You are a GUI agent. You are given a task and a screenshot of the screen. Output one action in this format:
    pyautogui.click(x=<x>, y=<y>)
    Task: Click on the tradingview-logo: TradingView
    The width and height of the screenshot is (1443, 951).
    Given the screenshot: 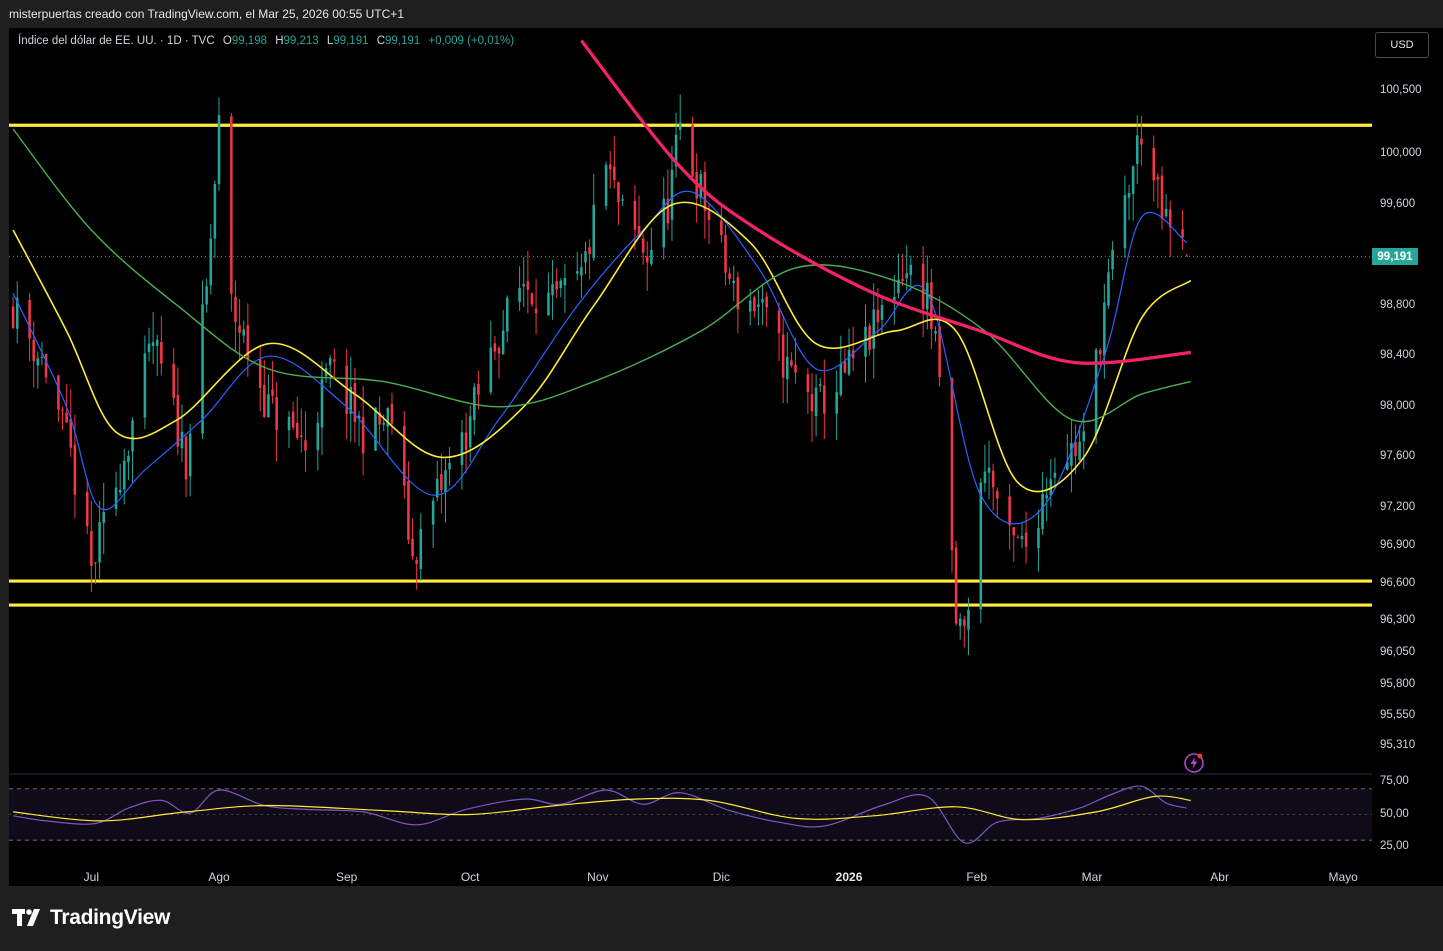 What is the action you would take?
    pyautogui.click(x=91, y=918)
    